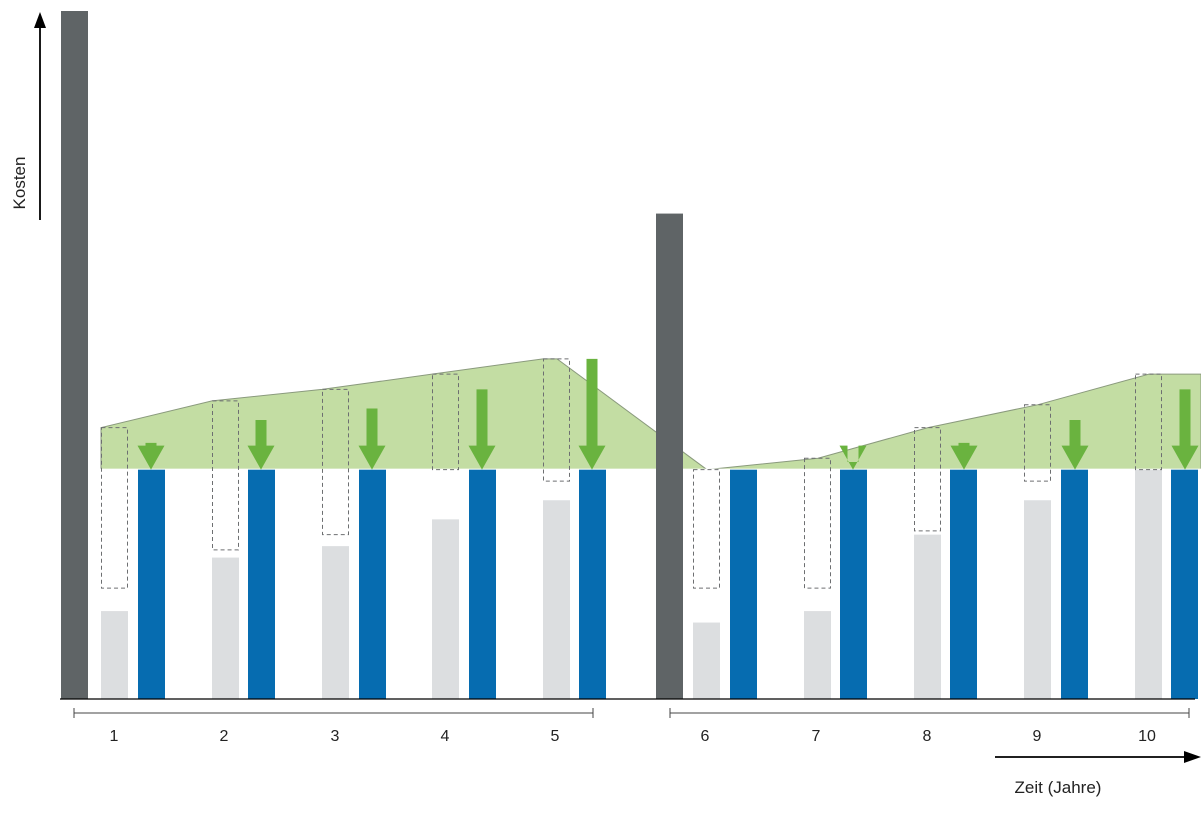 Image resolution: width=1201 pixels, height=829 pixels. I want to click on x-axis-arrowhead, so click(1192, 757).